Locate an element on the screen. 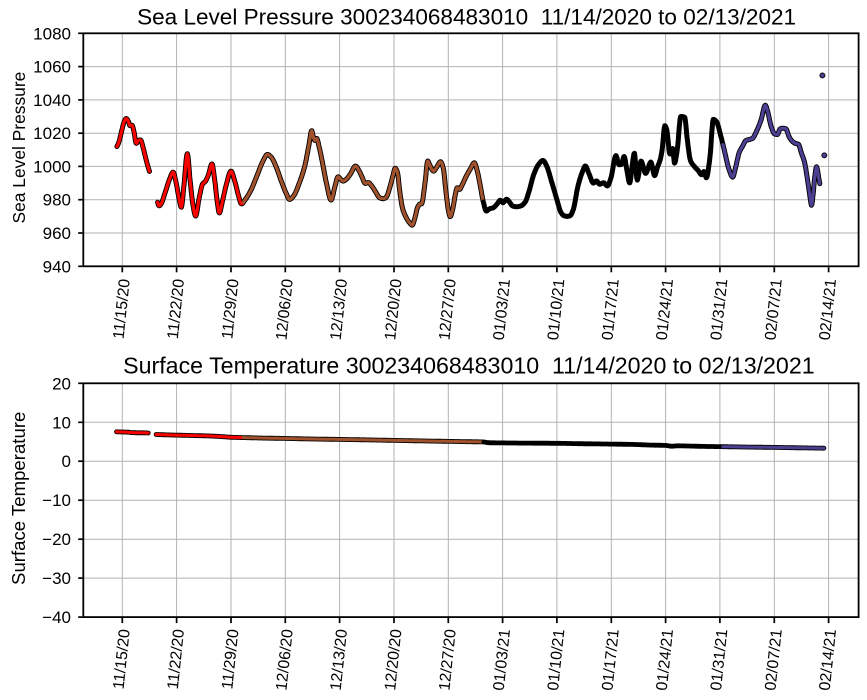 The height and width of the screenshot is (700, 867). svg-text: 980 is located at coordinates (57, 200).